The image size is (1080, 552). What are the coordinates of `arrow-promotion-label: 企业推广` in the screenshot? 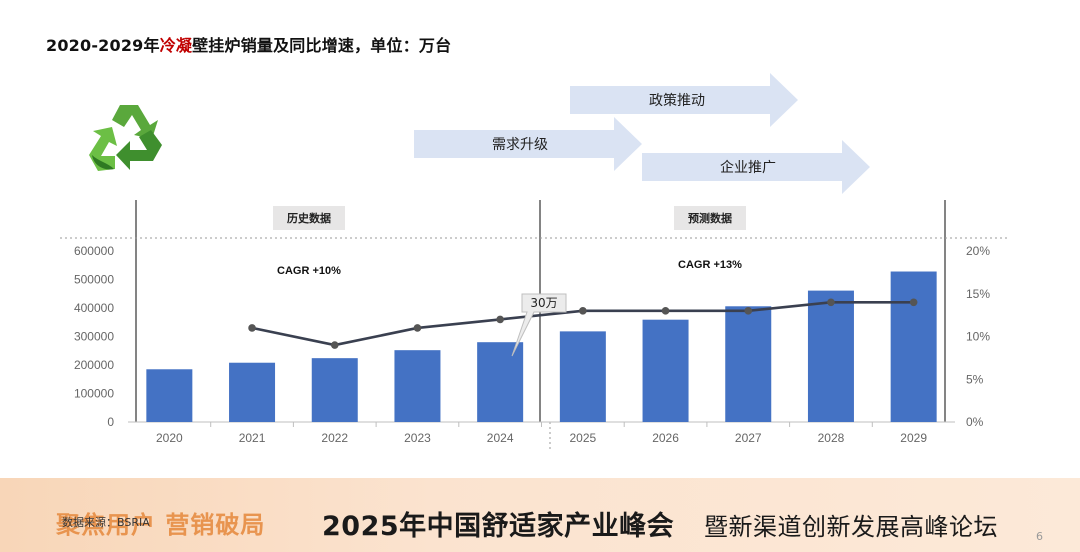 It's located at (748, 167).